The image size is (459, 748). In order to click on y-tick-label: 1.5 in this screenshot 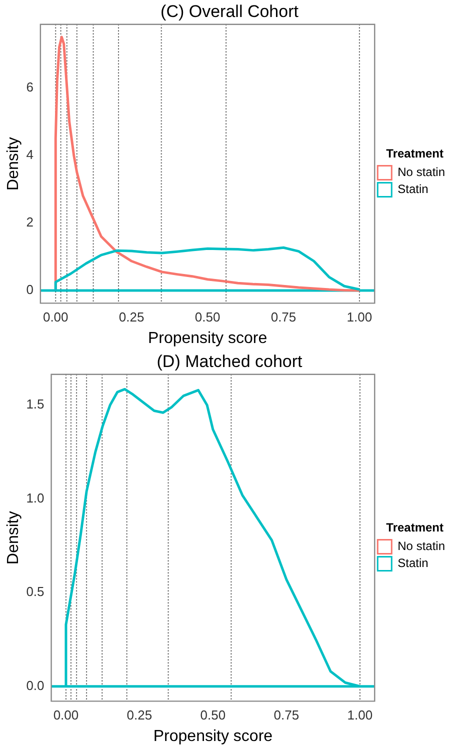, I will do `click(35, 404)`.